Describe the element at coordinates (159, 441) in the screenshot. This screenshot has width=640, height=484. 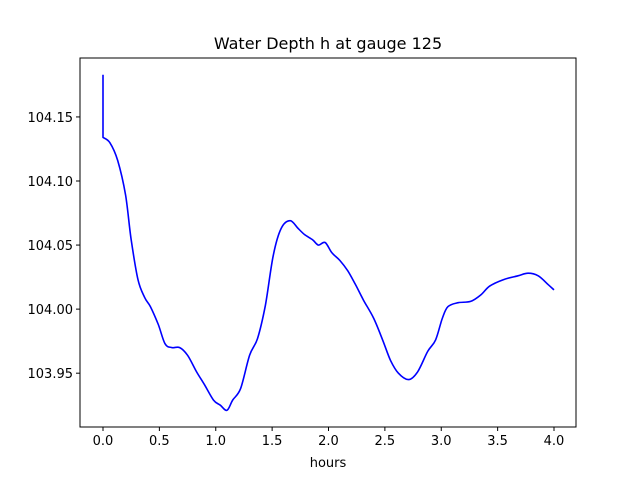
I see `x-tick-label: 0.5` at that location.